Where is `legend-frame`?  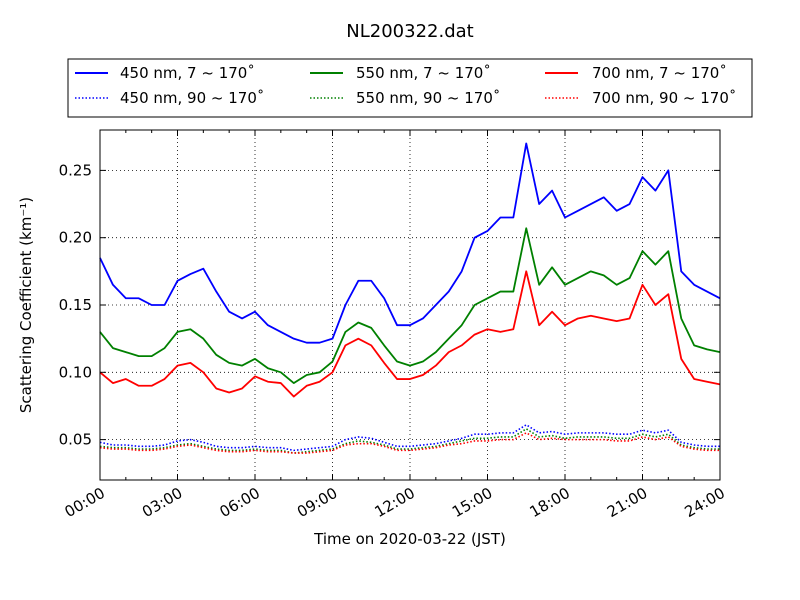
legend-frame is located at coordinates (410, 88).